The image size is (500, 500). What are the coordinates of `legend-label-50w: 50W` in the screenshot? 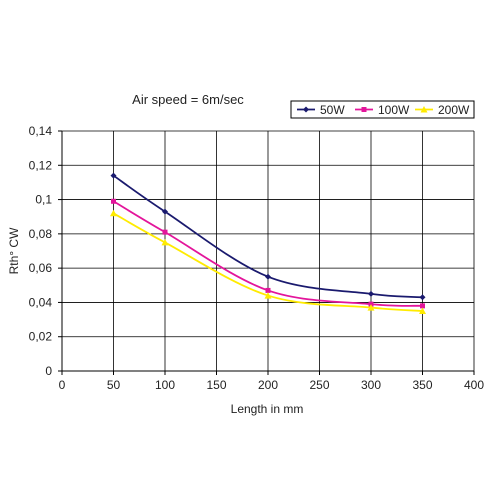 It's located at (332, 110).